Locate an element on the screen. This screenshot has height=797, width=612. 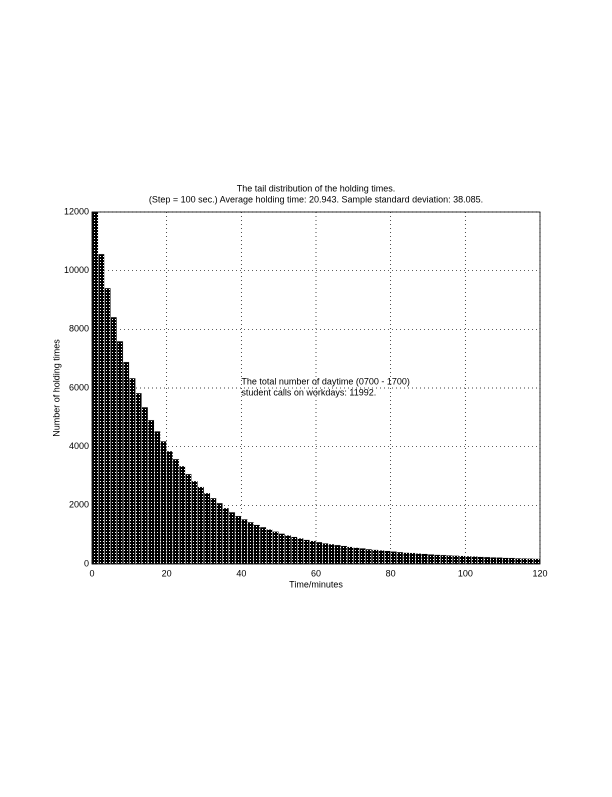
y-tick-label: 8000 is located at coordinates (79, 329).